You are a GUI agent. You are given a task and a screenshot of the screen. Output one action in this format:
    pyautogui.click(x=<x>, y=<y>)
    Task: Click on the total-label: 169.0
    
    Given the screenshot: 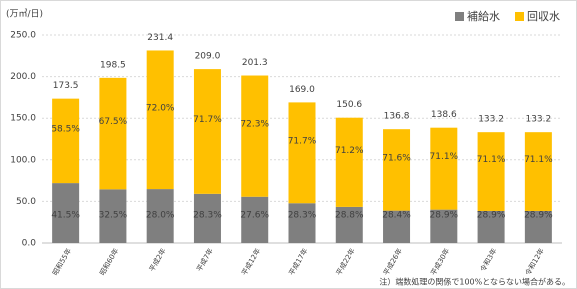 What is the action you would take?
    pyautogui.click(x=302, y=90)
    